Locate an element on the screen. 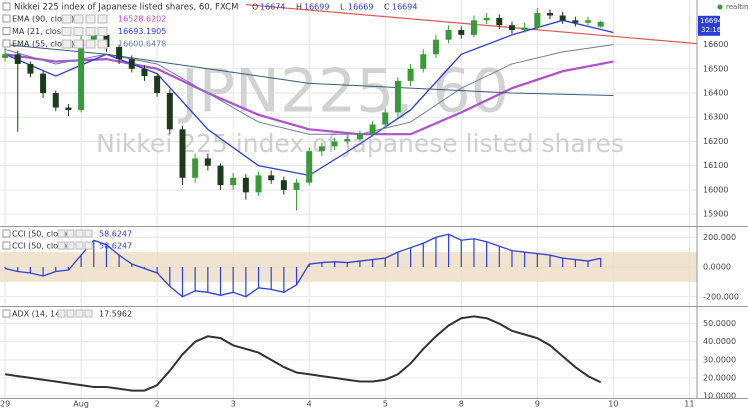 Image resolution: width=748 pixels, height=409 pixels. y-tick-label: 20.0000 is located at coordinates (719, 377).